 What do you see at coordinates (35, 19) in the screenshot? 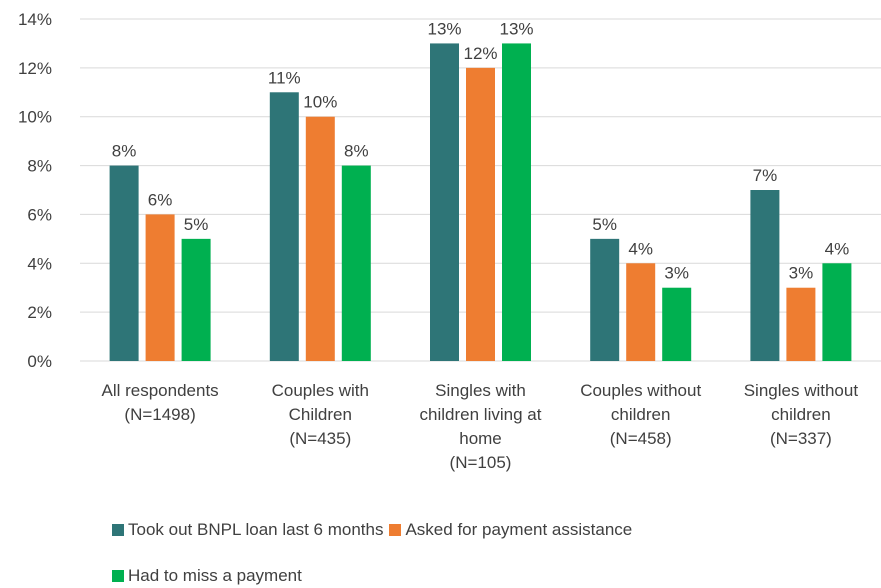
I see `y-tick-label: 14%` at bounding box center [35, 19].